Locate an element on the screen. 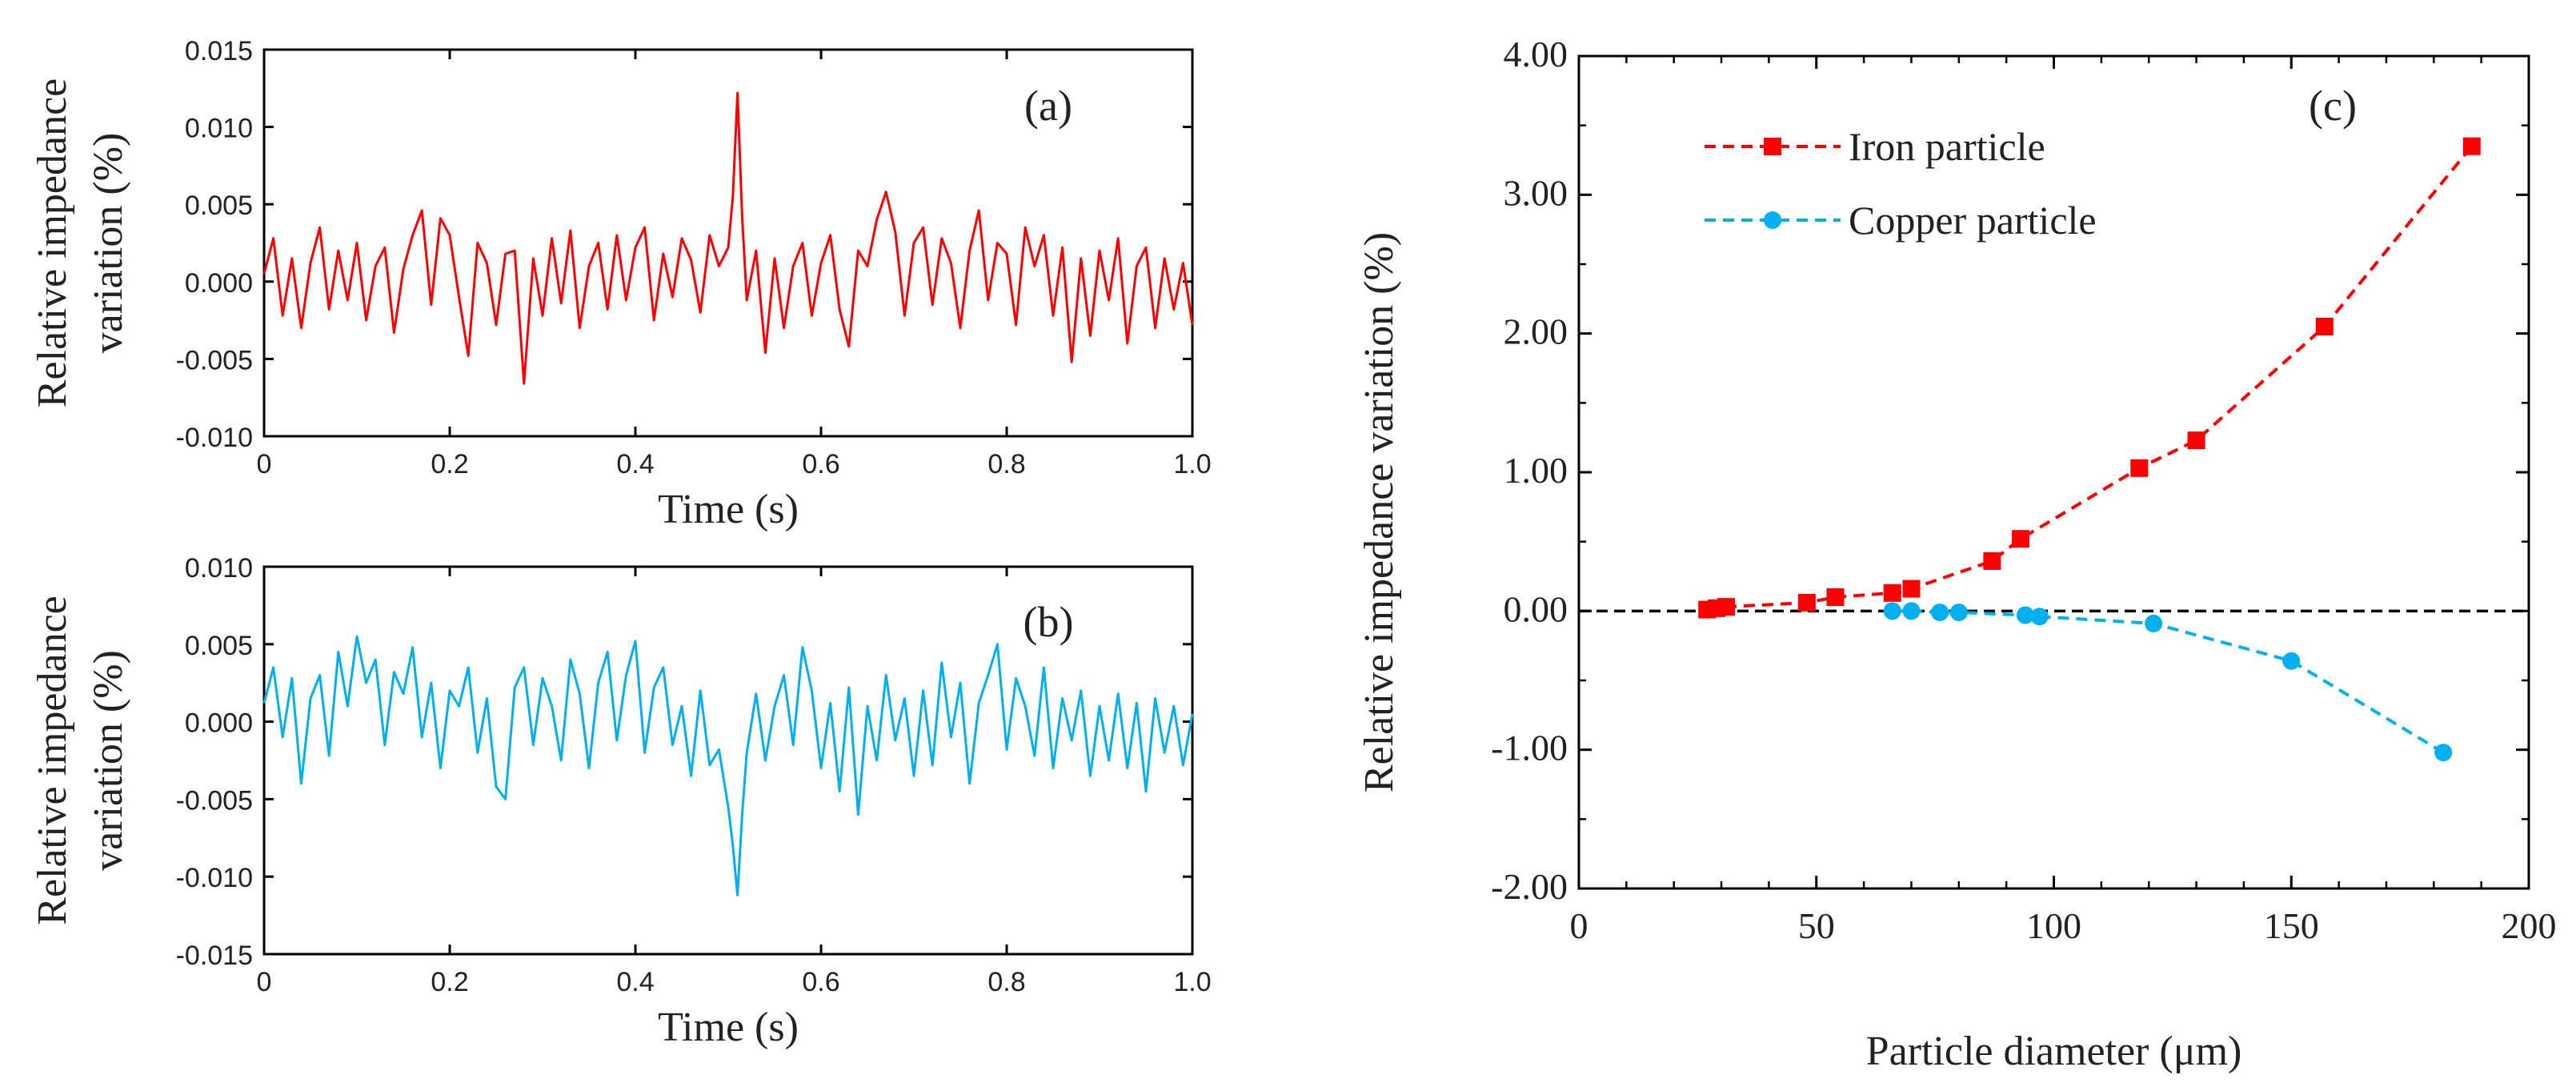 This screenshot has width=2576, height=1083. signal-trace-a is located at coordinates (728, 238).